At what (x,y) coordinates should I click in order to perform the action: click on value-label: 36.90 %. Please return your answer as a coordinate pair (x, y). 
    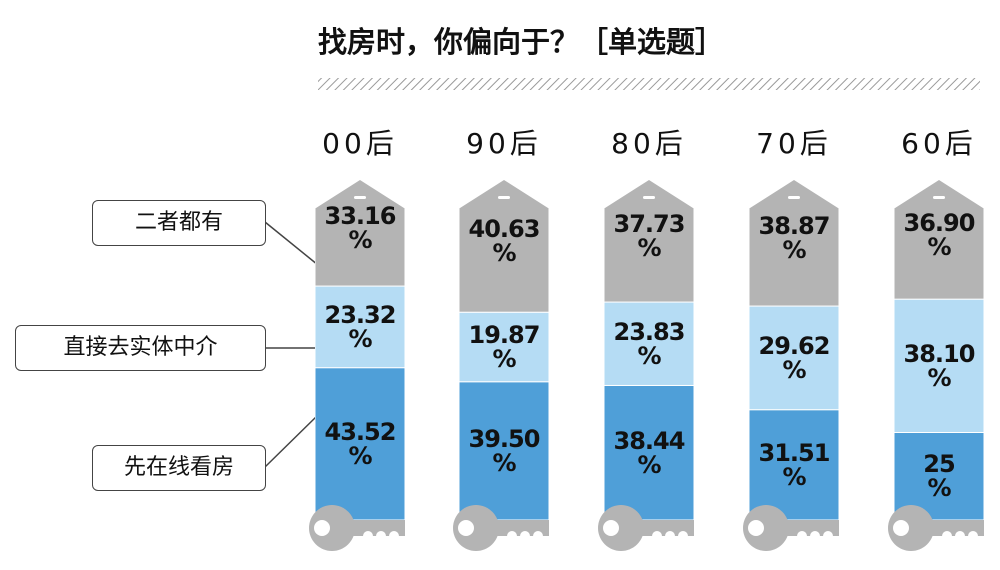
    Looking at the image, I should click on (939, 234).